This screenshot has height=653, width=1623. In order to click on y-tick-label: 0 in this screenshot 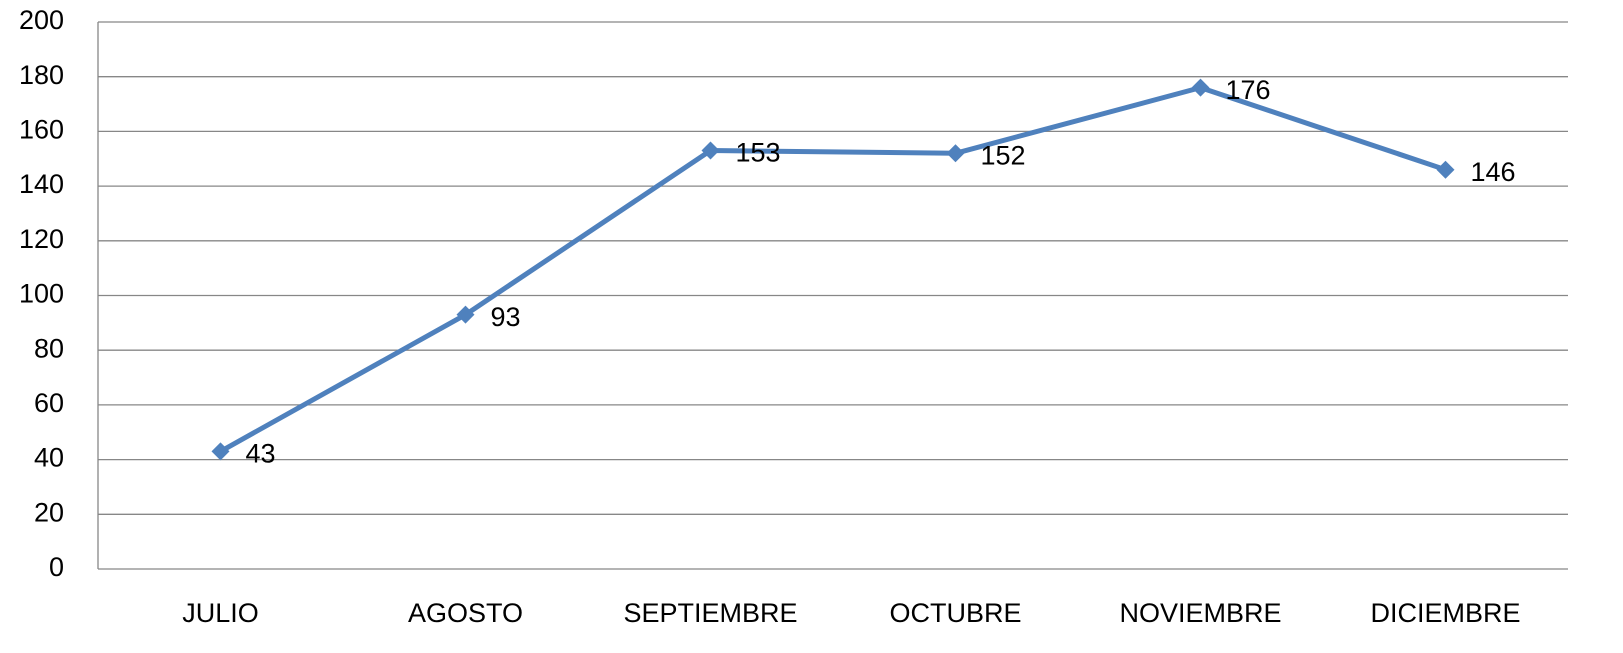, I will do `click(56, 567)`.